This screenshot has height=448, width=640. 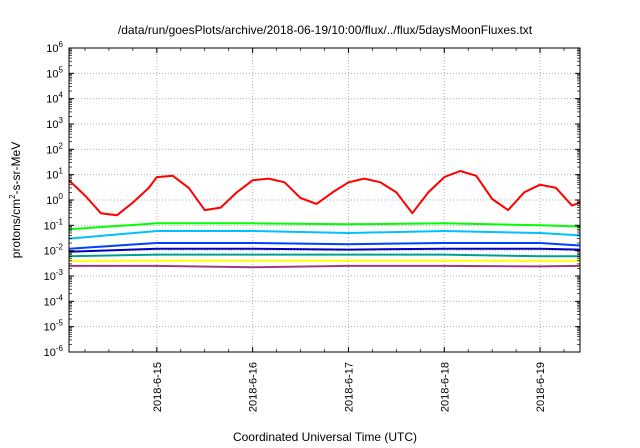 I want to click on y-axis-label-exponent: 2, so click(x=12, y=196).